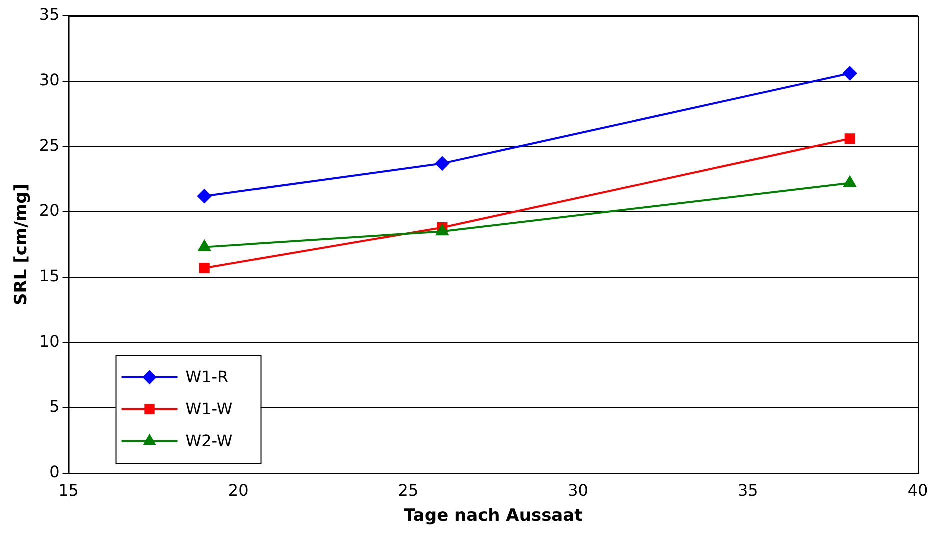  What do you see at coordinates (578, 490) in the screenshot?
I see `x-tick-label: 30` at bounding box center [578, 490].